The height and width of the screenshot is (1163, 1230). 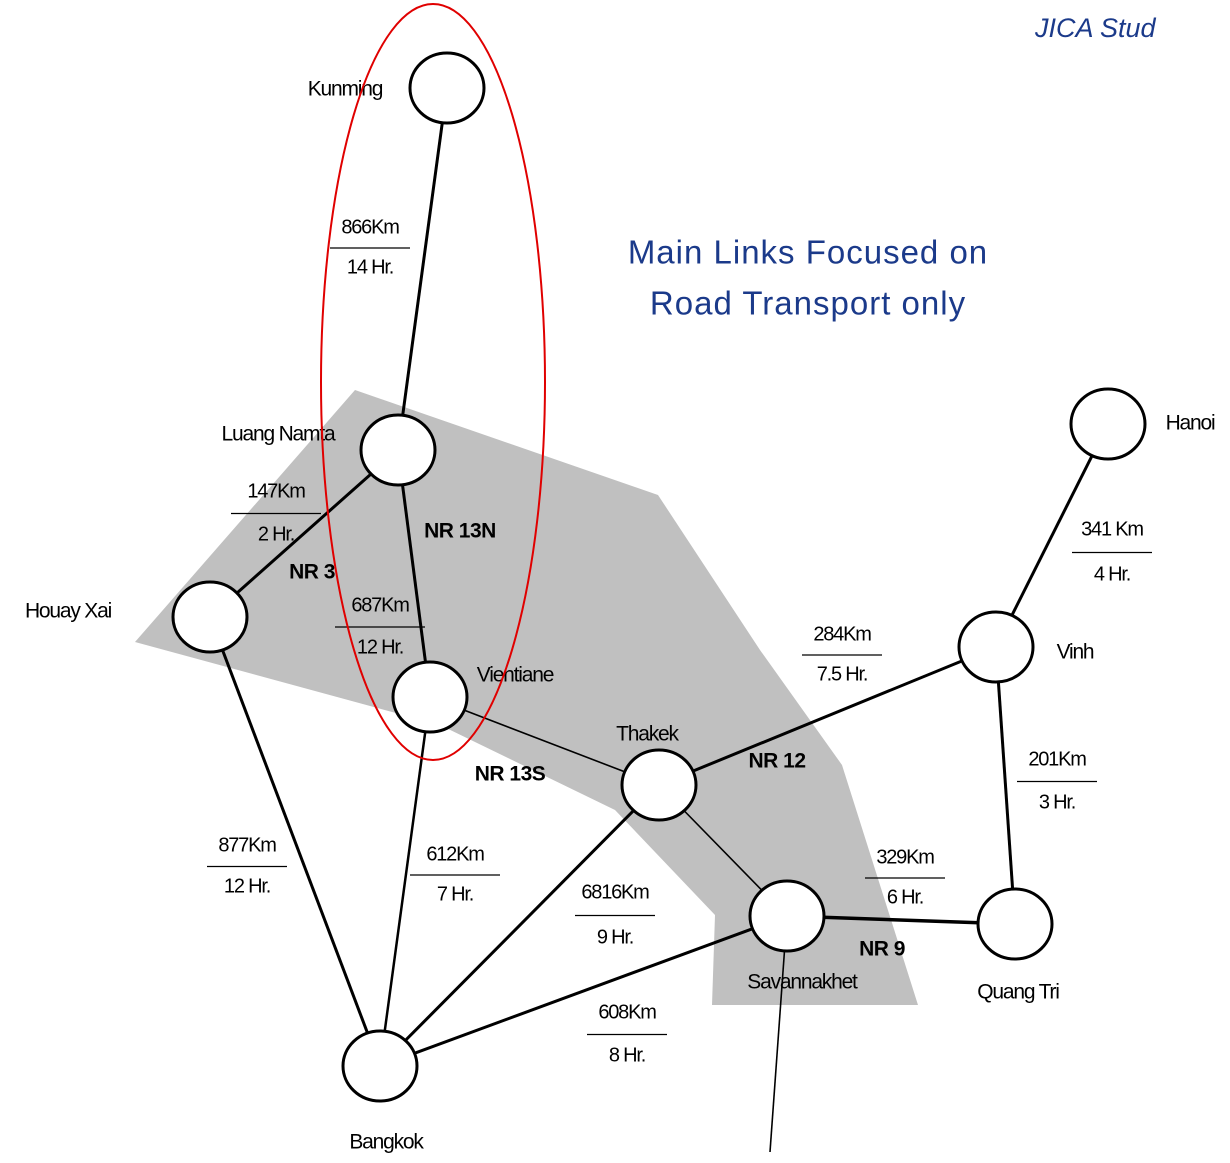 What do you see at coordinates (776, 761) in the screenshot?
I see `route-label: NR 12` at bounding box center [776, 761].